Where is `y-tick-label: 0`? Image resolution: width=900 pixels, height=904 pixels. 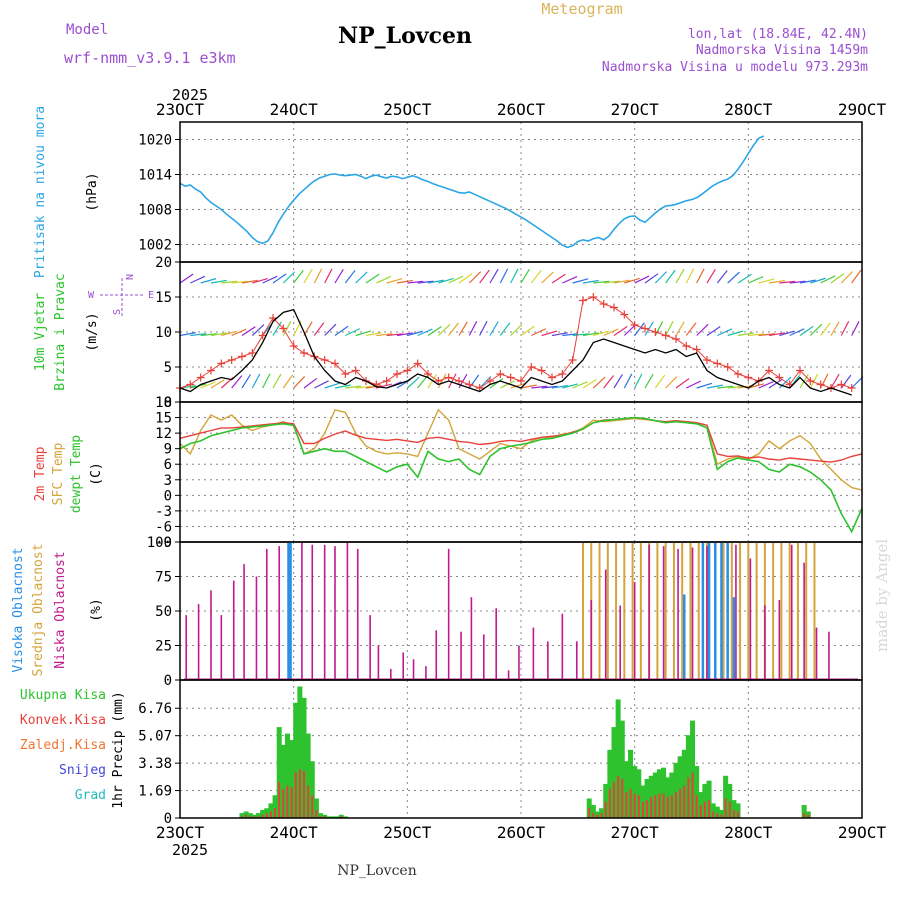
y-tick-label: 0 is located at coordinates (168, 681).